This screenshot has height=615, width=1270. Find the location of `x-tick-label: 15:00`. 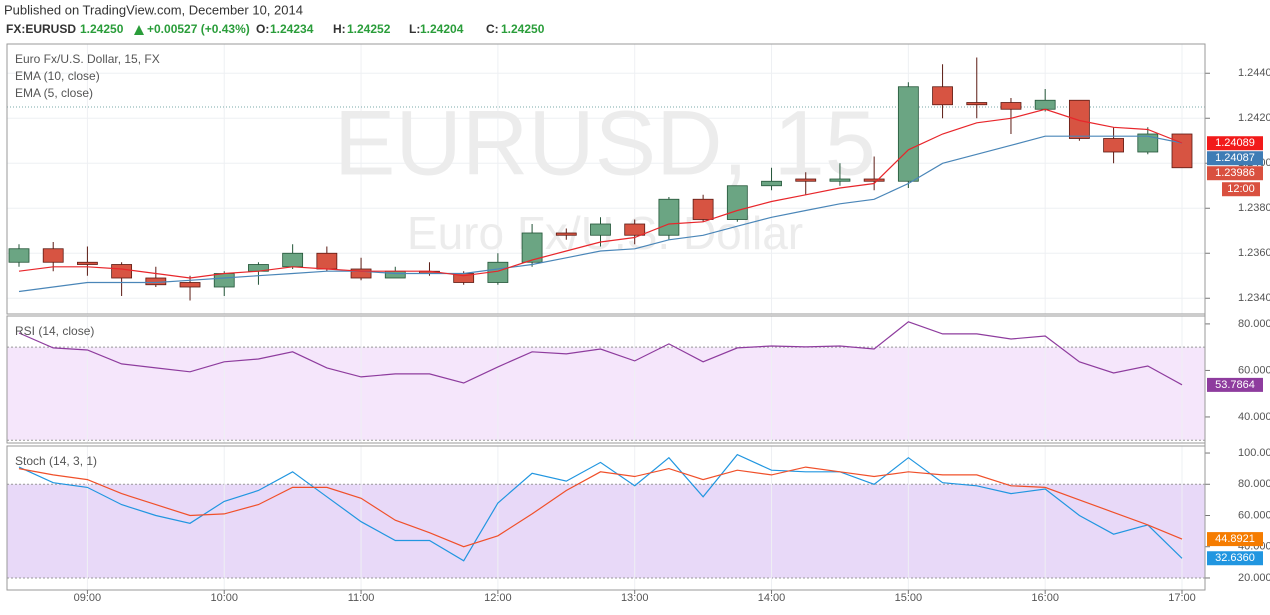

x-tick-label: 15:00 is located at coordinates (909, 598).